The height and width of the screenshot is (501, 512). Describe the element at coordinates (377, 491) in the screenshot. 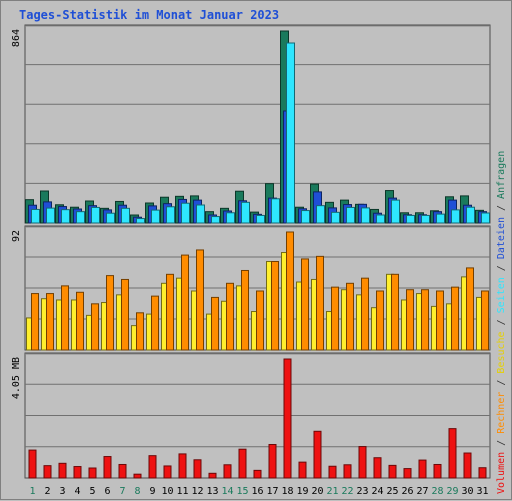

I see `day-label: 24` at that location.